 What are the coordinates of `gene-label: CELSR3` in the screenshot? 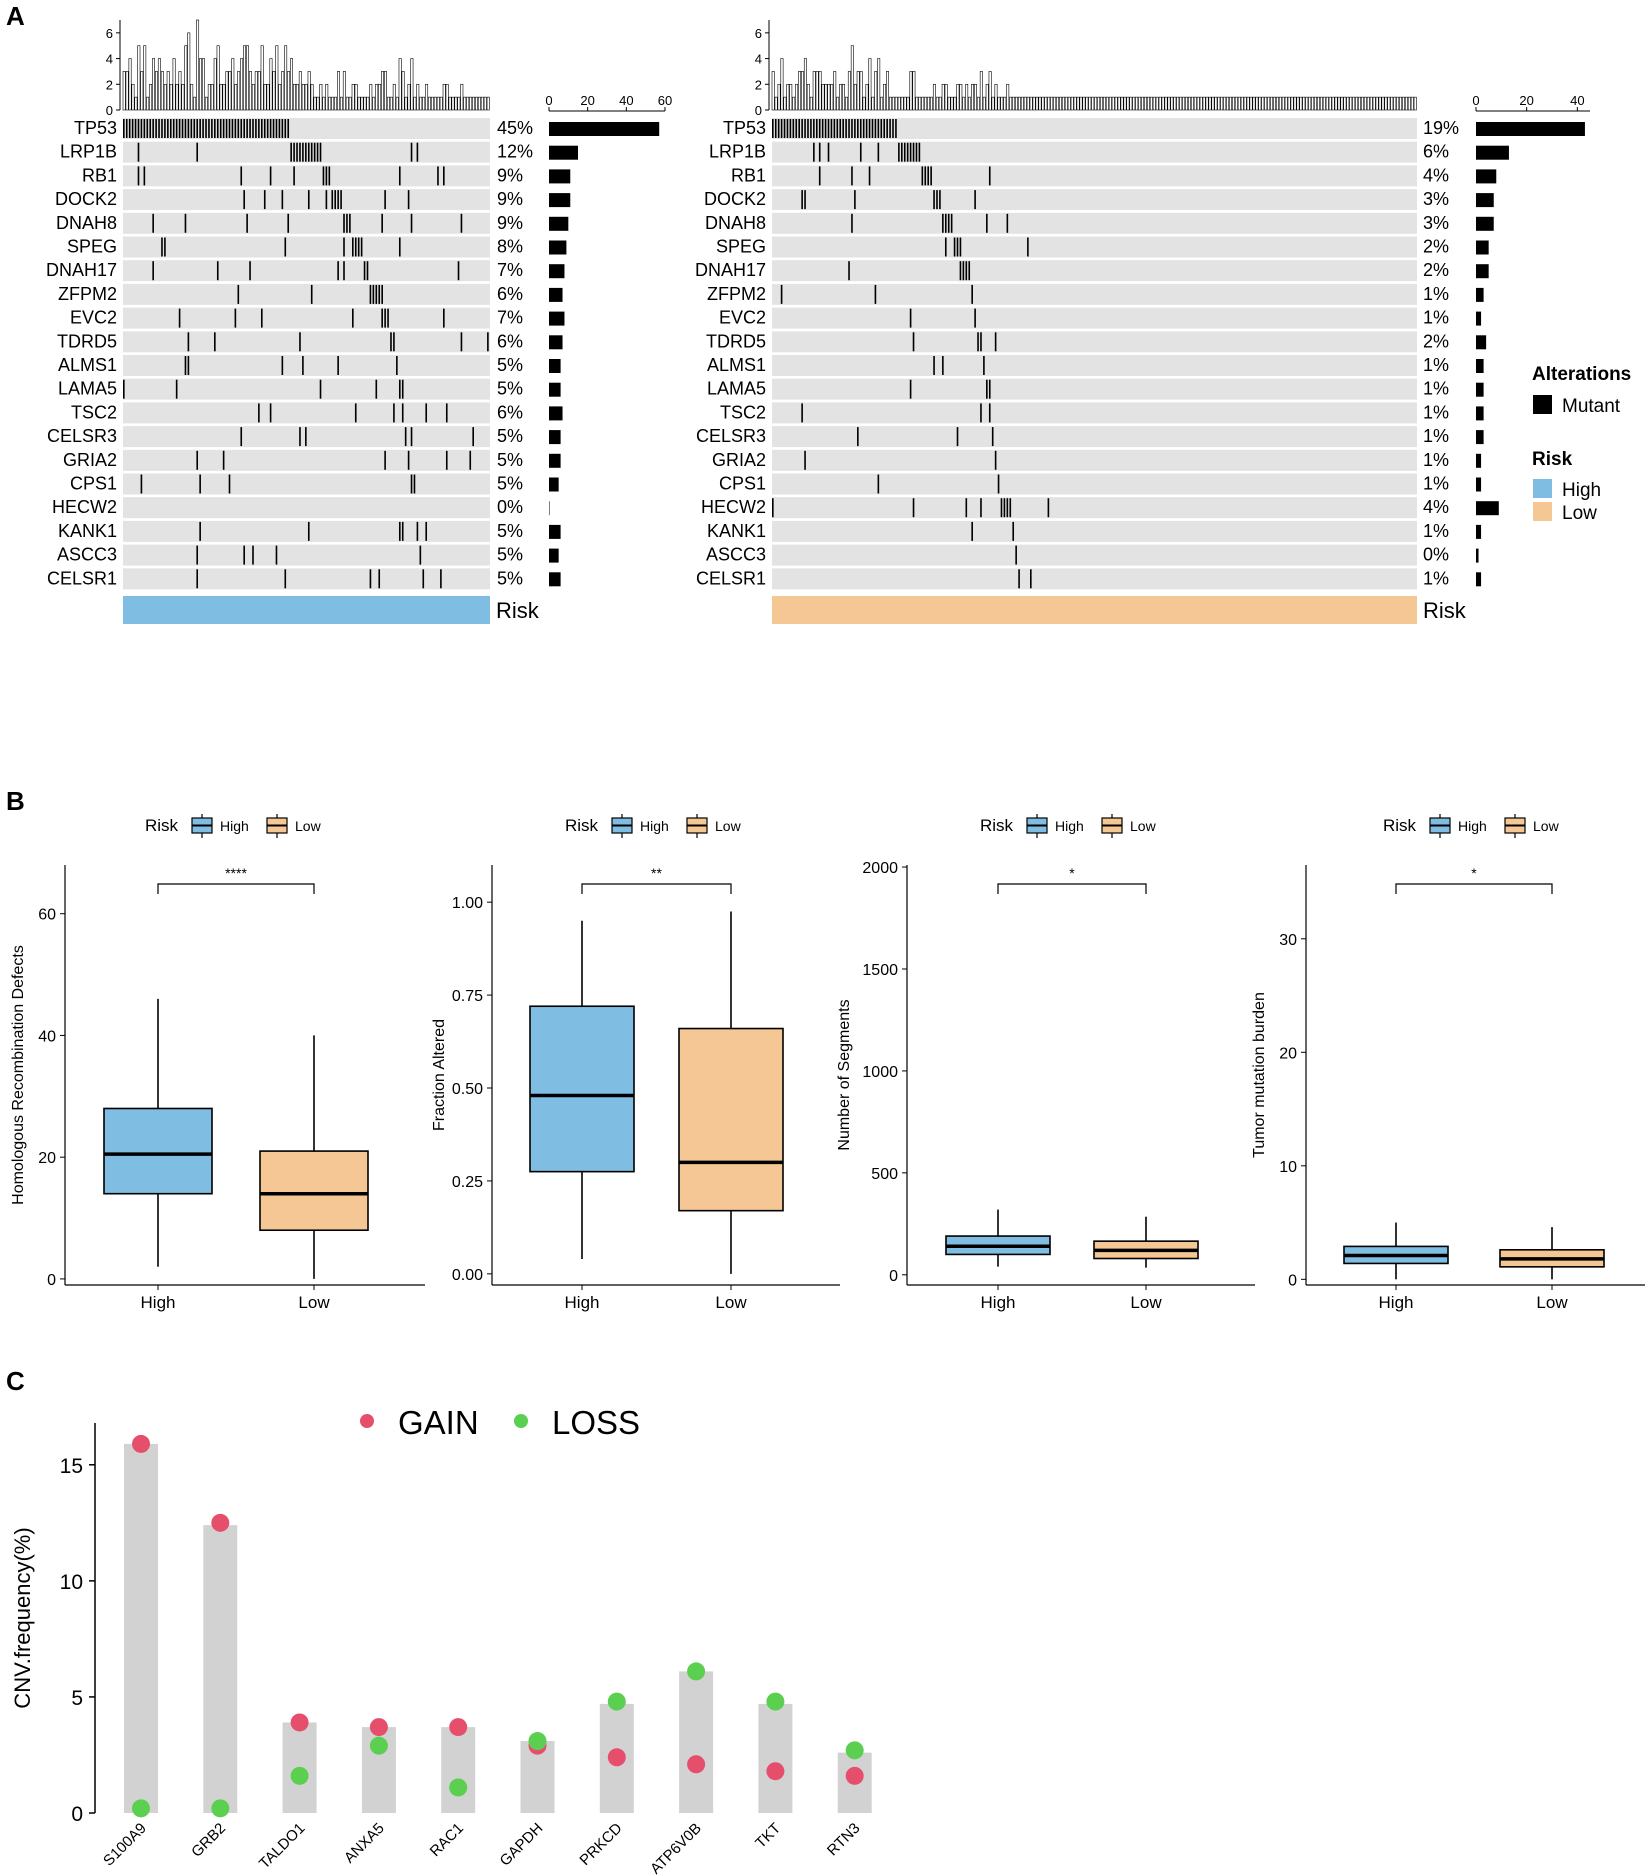 It's located at (731, 436).